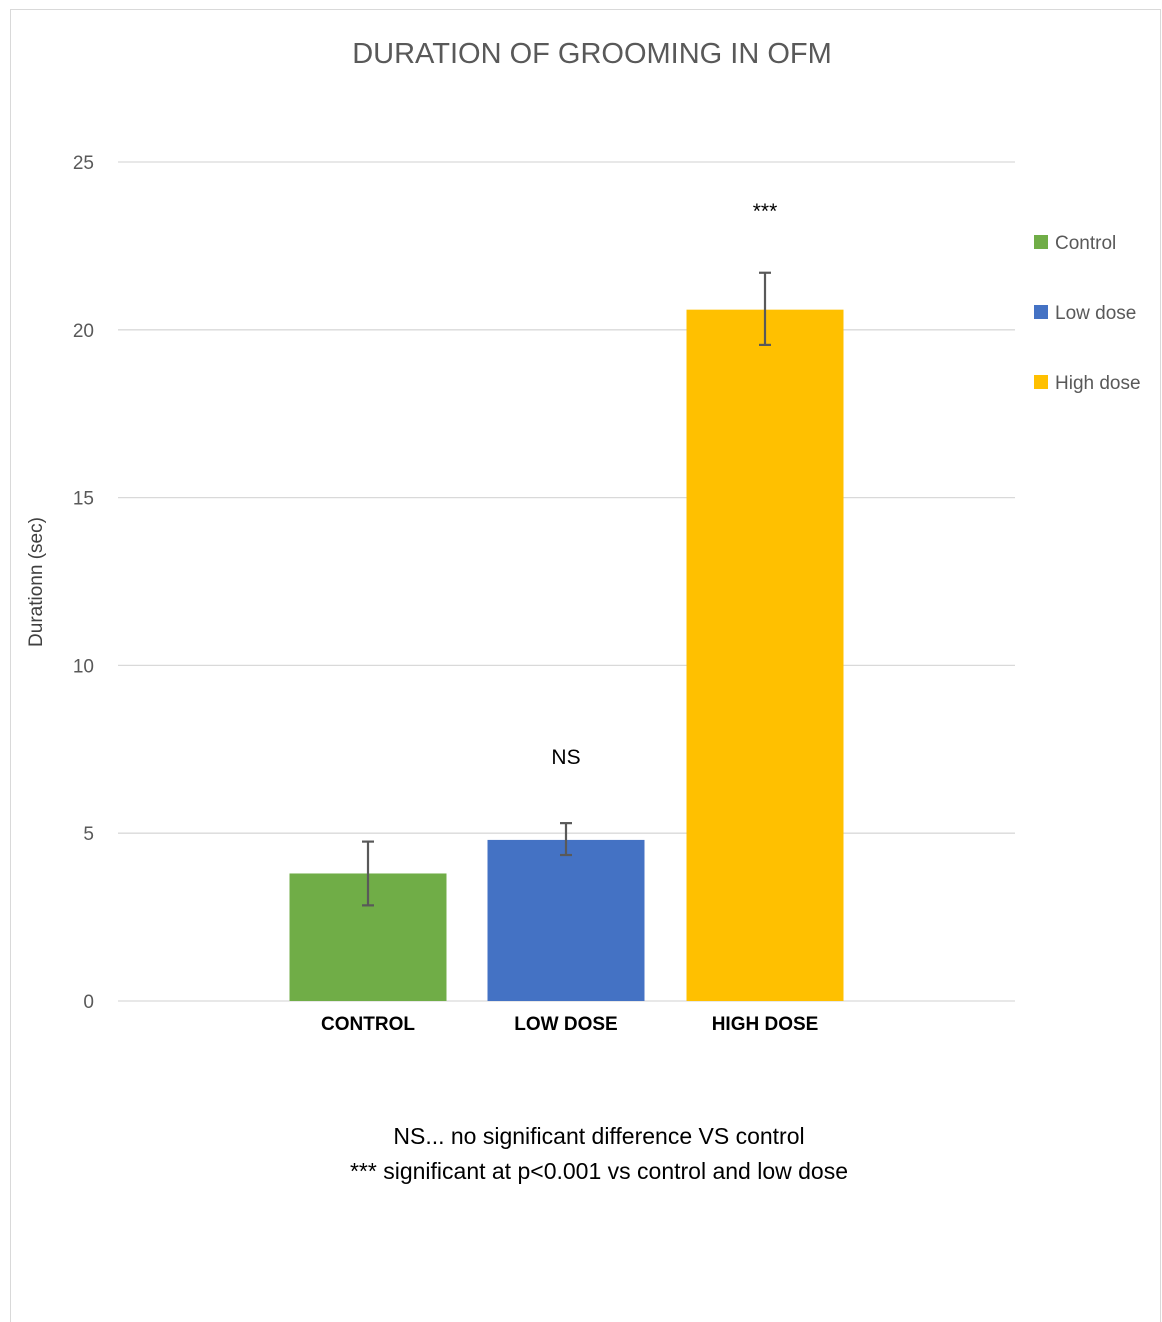 This screenshot has width=1162, height=1322. Describe the element at coordinates (88, 834) in the screenshot. I see `y-tick-label: 5` at that location.